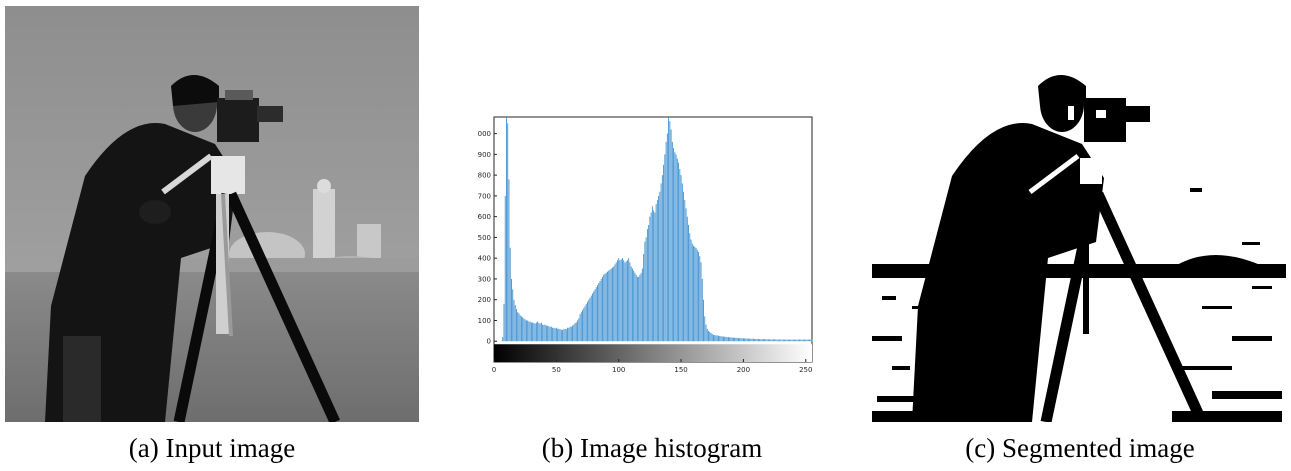 The width and height of the screenshot is (1291, 471). What do you see at coordinates (743, 370) in the screenshot?
I see `x-tick-label: 200` at bounding box center [743, 370].